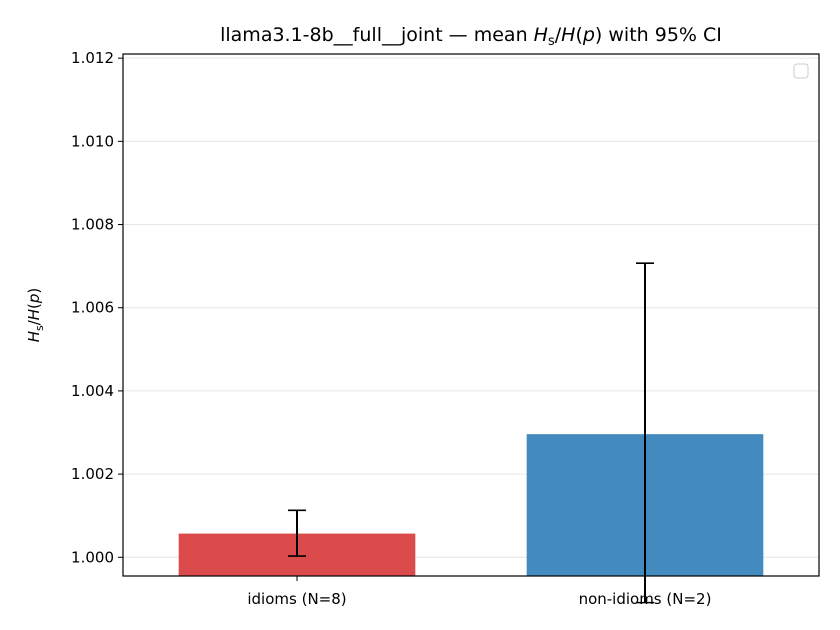  Describe the element at coordinates (588, 35) in the screenshot. I see `title-p: p` at that location.